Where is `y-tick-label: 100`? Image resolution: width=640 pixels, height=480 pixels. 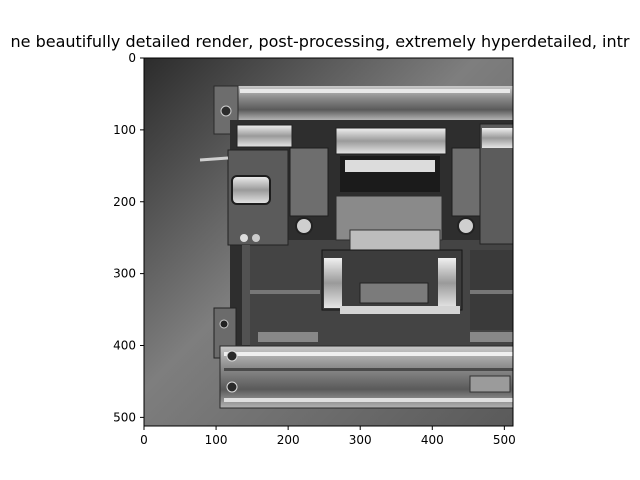
y-tick-label: 100 is located at coordinates (124, 130).